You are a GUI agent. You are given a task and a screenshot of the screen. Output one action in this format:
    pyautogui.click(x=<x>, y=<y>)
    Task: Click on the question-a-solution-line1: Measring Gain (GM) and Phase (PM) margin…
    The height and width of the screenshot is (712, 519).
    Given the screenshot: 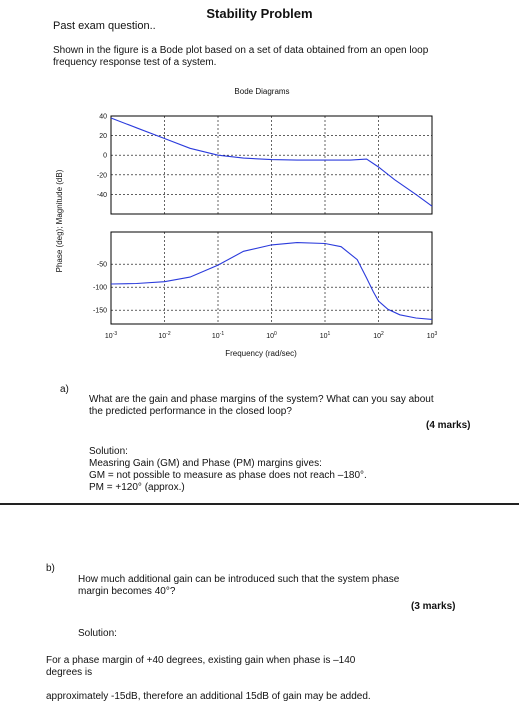 What is the action you would take?
    pyautogui.click(x=205, y=463)
    